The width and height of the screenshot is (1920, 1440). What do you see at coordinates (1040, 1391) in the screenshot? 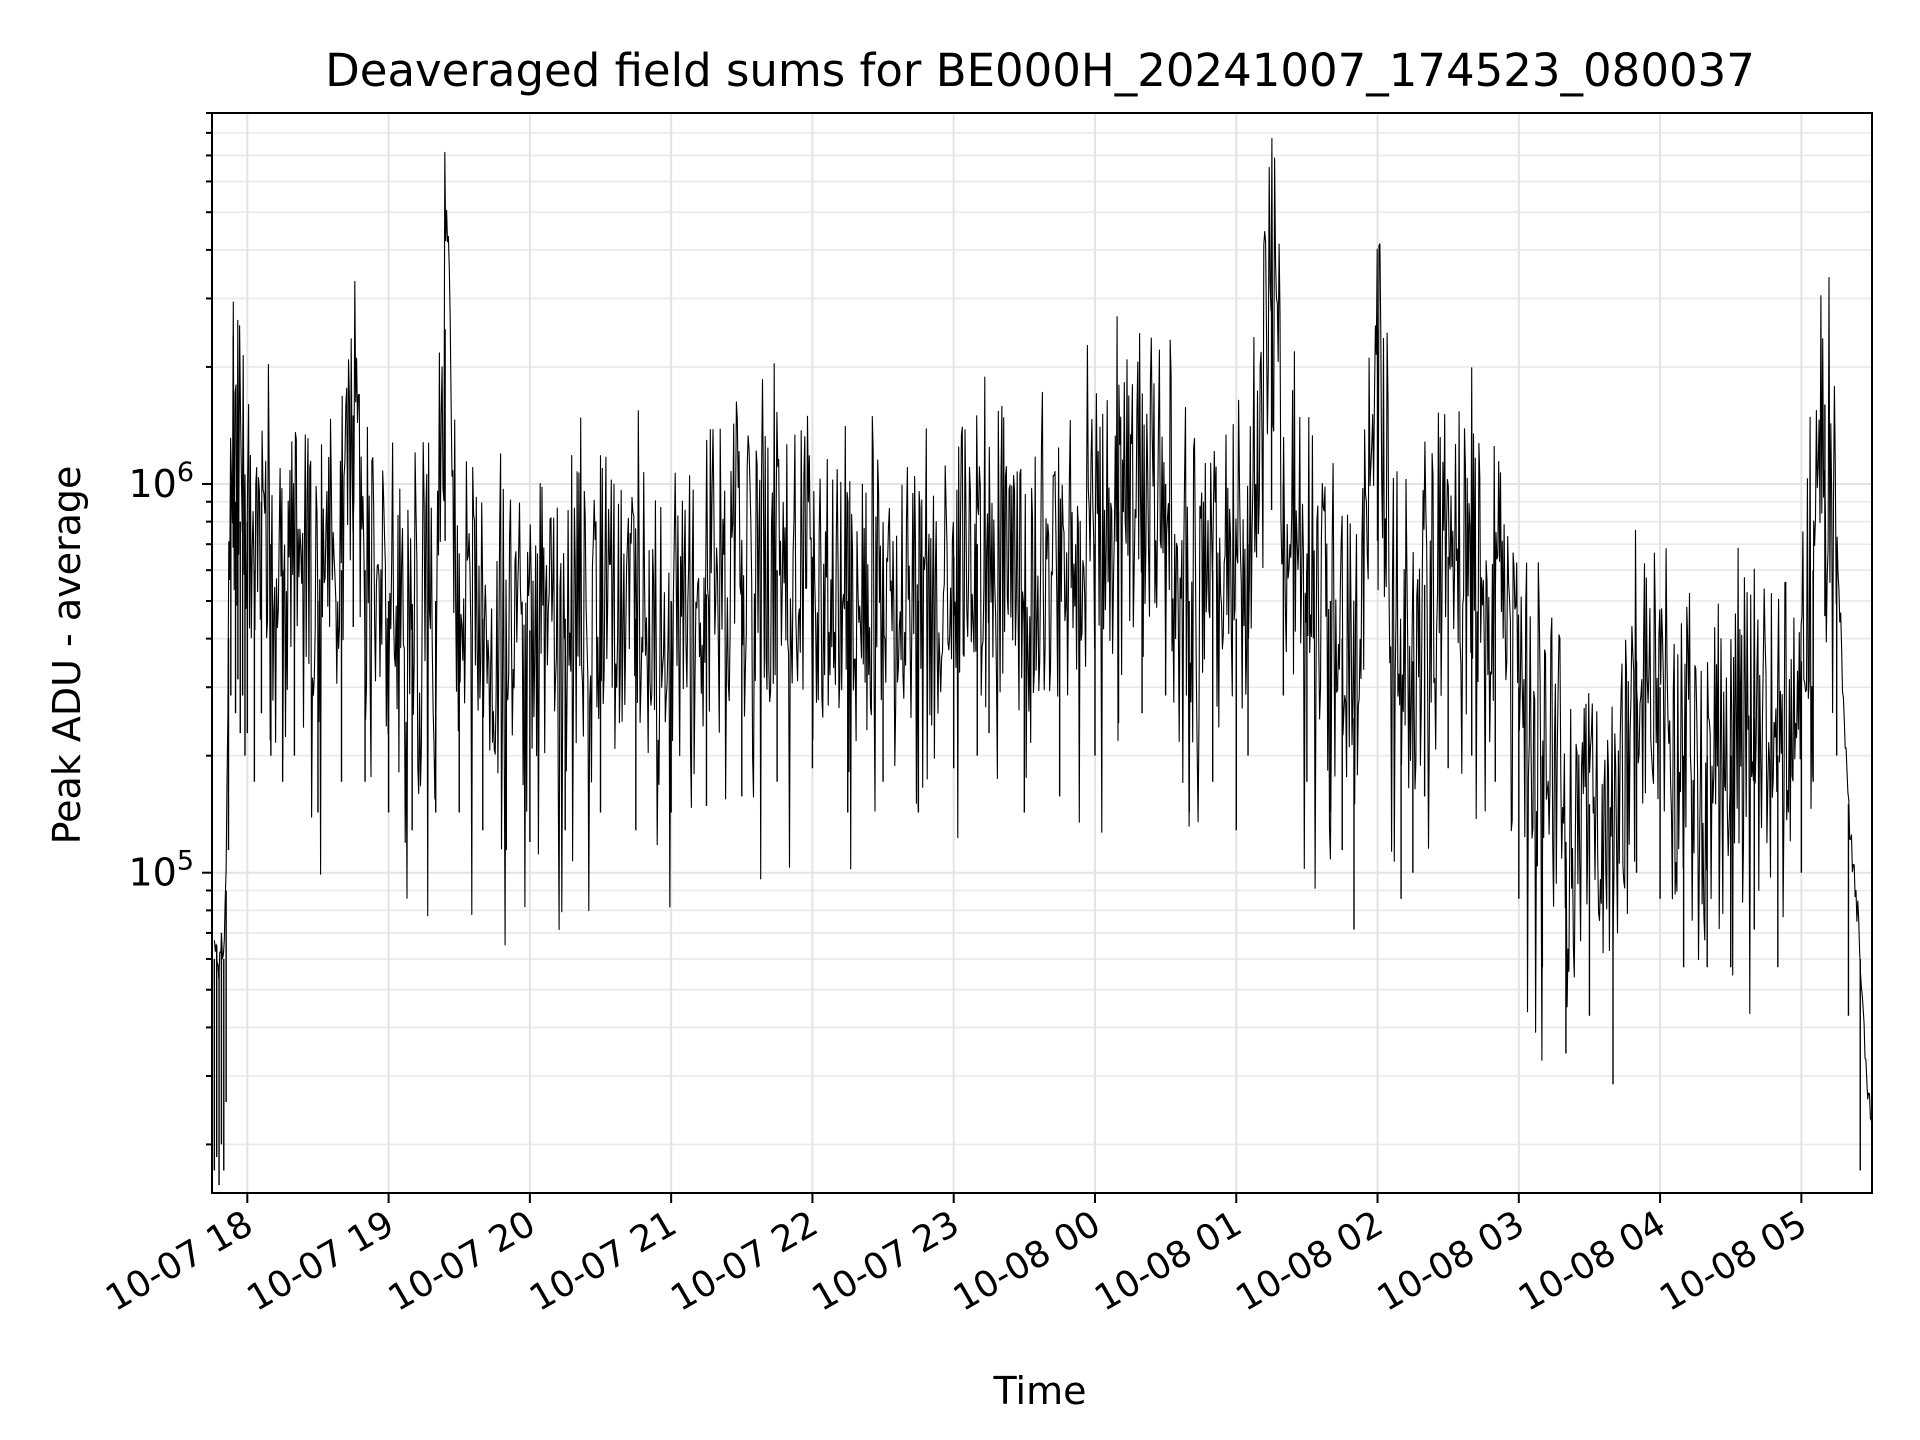
I see `x-axis-label: Time` at bounding box center [1040, 1391].